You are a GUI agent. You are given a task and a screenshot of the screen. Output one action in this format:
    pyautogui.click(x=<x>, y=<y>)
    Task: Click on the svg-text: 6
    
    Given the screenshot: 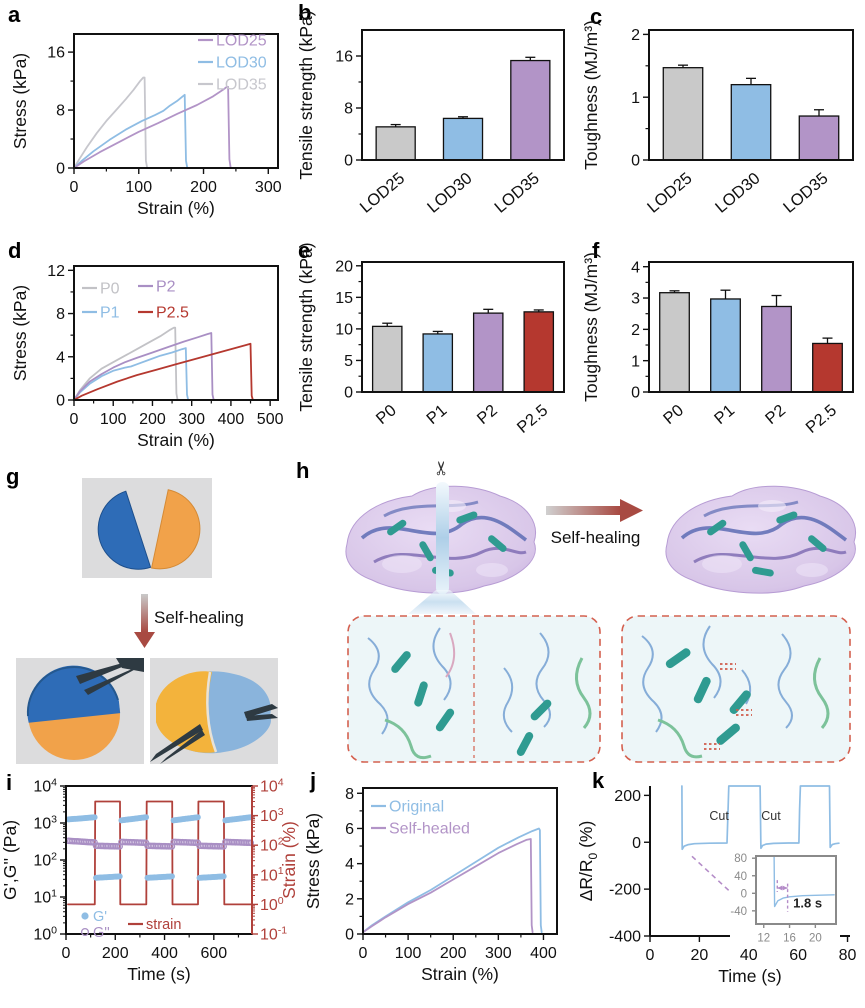 What is the action you would take?
    pyautogui.click(x=349, y=829)
    